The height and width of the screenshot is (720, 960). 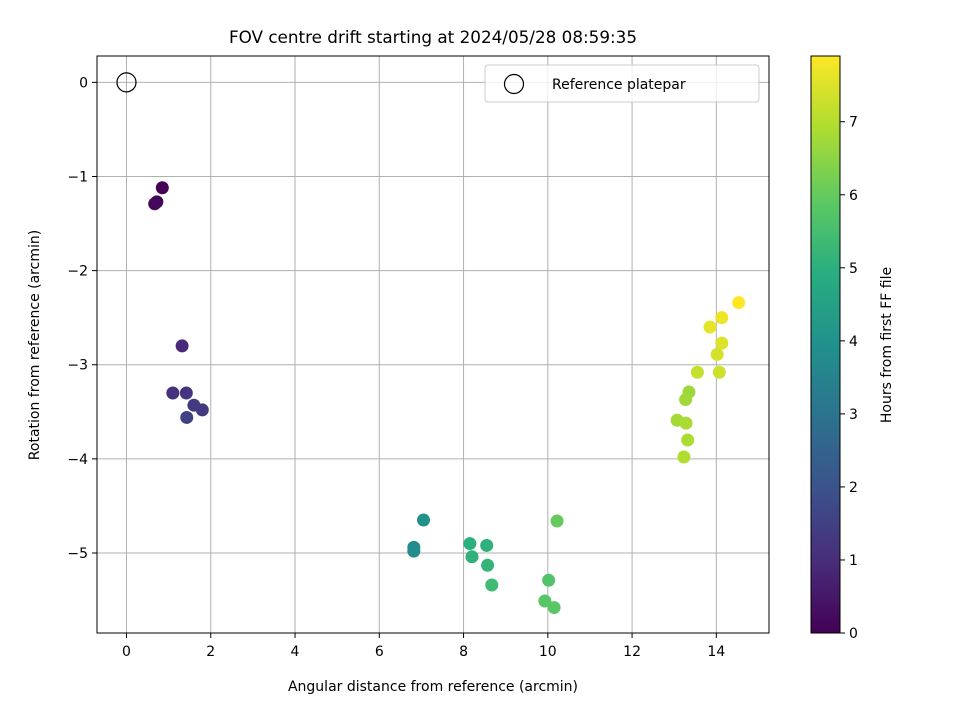 I want to click on x-tick-label: 6, so click(x=379, y=652).